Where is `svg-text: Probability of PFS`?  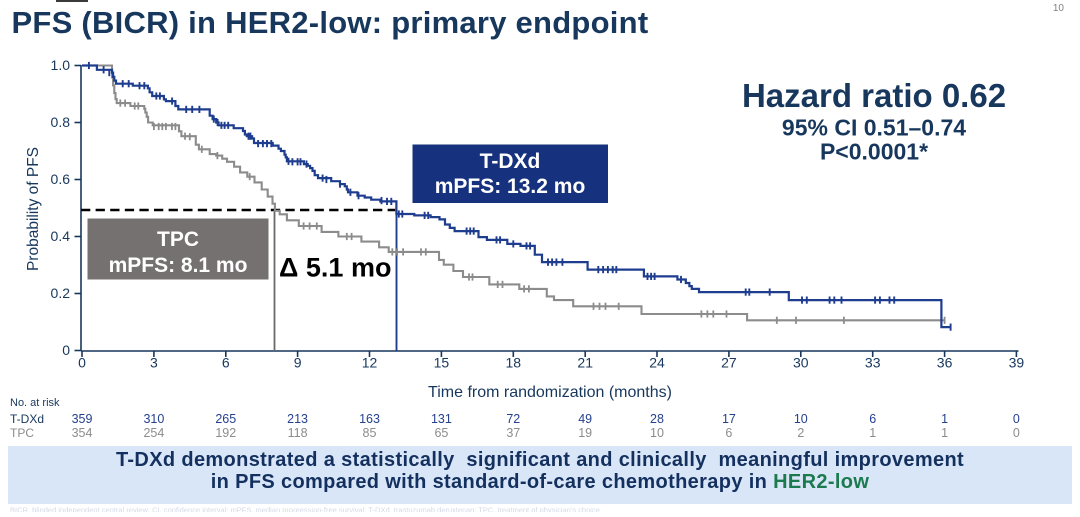 svg-text: Probability of PFS is located at coordinates (33, 209).